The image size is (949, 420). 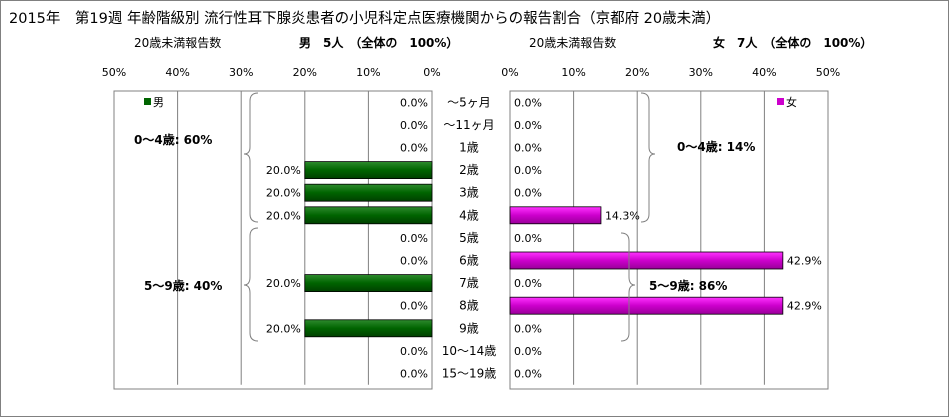 I want to click on female-data-label: 14.3%, so click(x=622, y=215).